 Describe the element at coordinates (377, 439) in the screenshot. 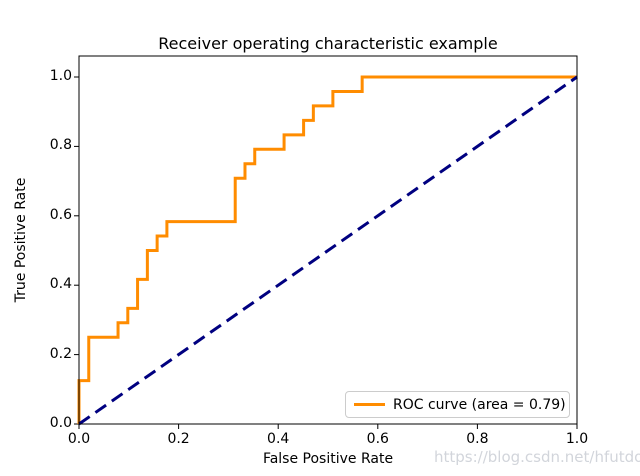

I see `x-tick-label: 0.6` at that location.